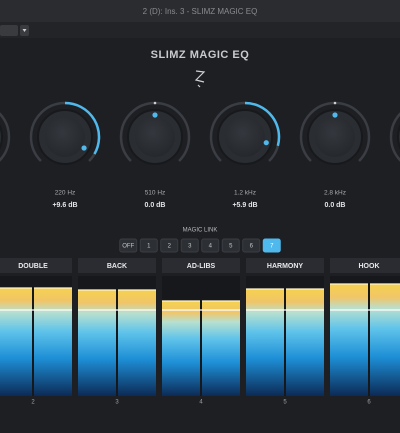 This screenshot has width=400, height=433. I want to click on magic-link-button-label: 3, so click(190, 247).